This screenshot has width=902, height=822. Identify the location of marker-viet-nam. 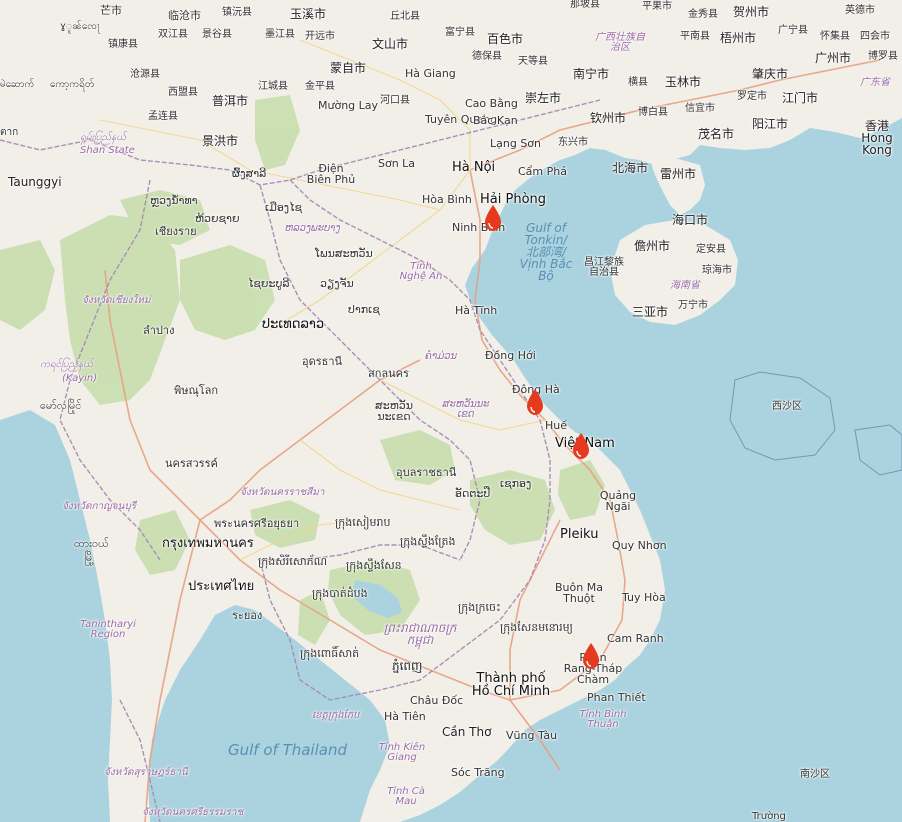
(581, 446).